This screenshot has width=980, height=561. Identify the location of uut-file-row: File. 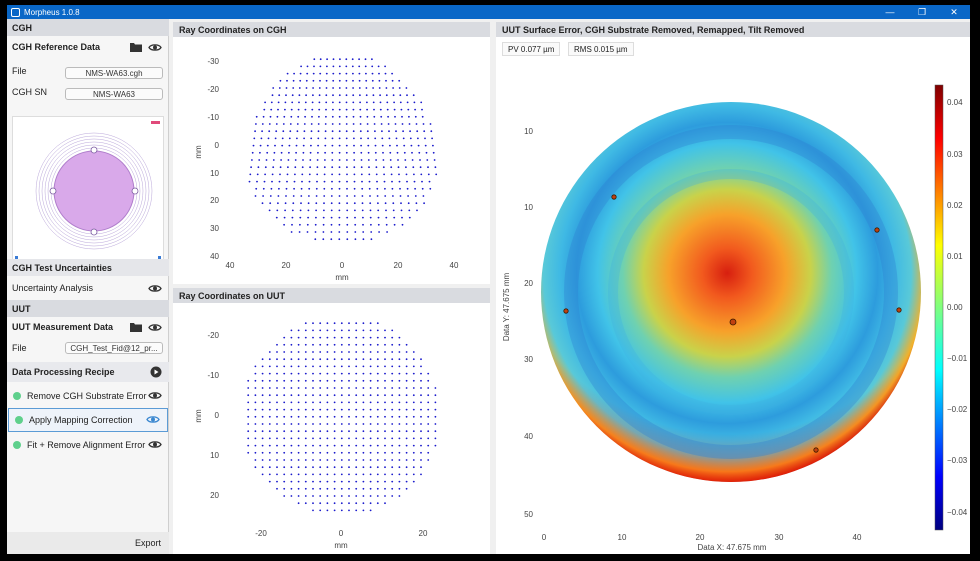
(88, 348).